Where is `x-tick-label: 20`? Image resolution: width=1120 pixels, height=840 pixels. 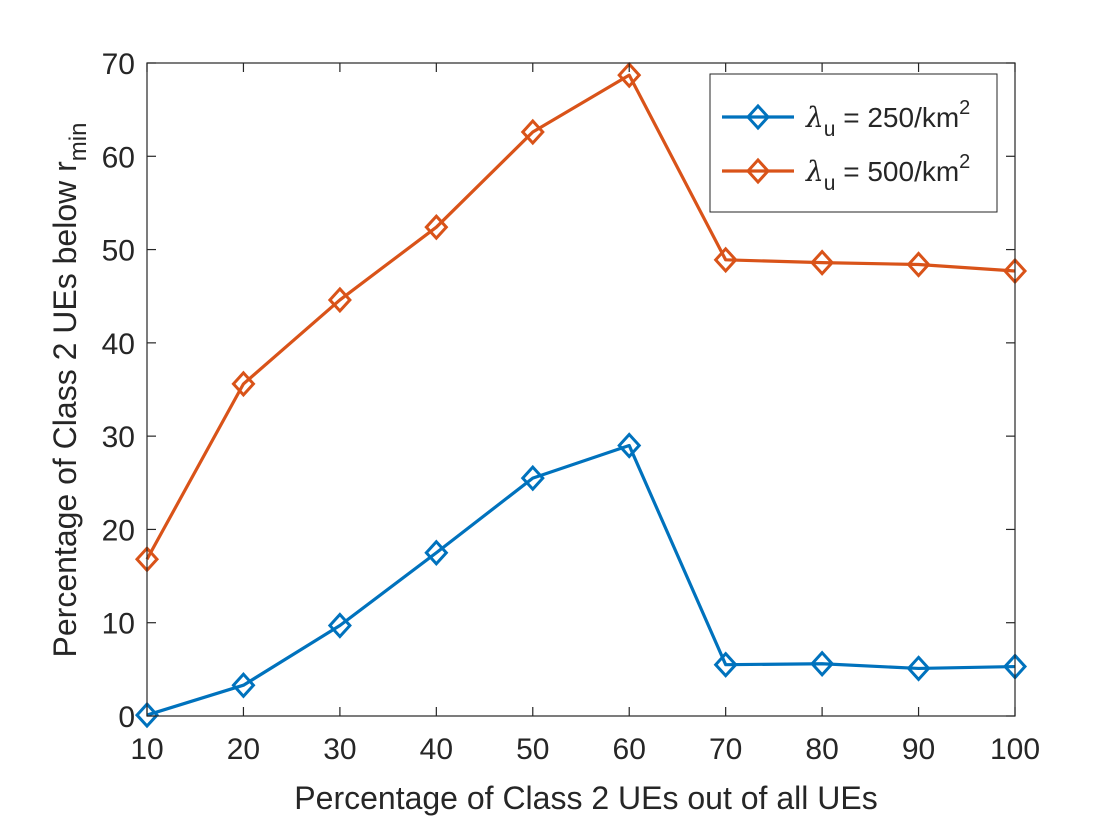 x-tick-label: 20 is located at coordinates (243, 749).